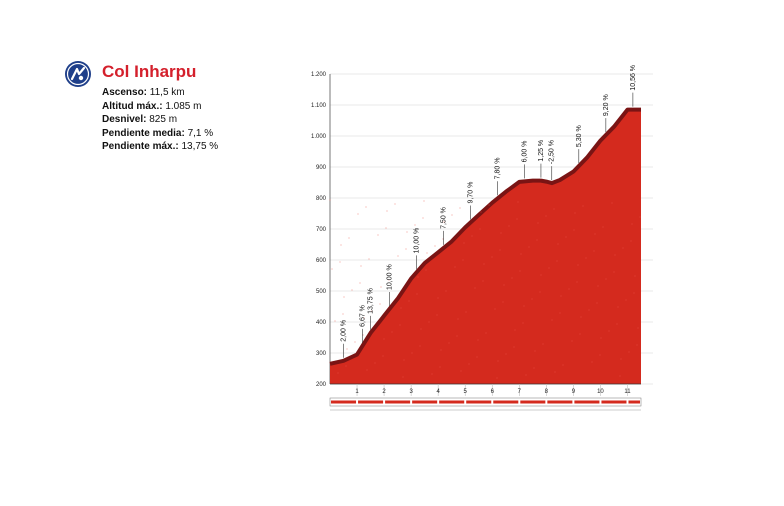  What do you see at coordinates (627, 392) in the screenshot?
I see `x-tick-label: 11` at bounding box center [627, 392].